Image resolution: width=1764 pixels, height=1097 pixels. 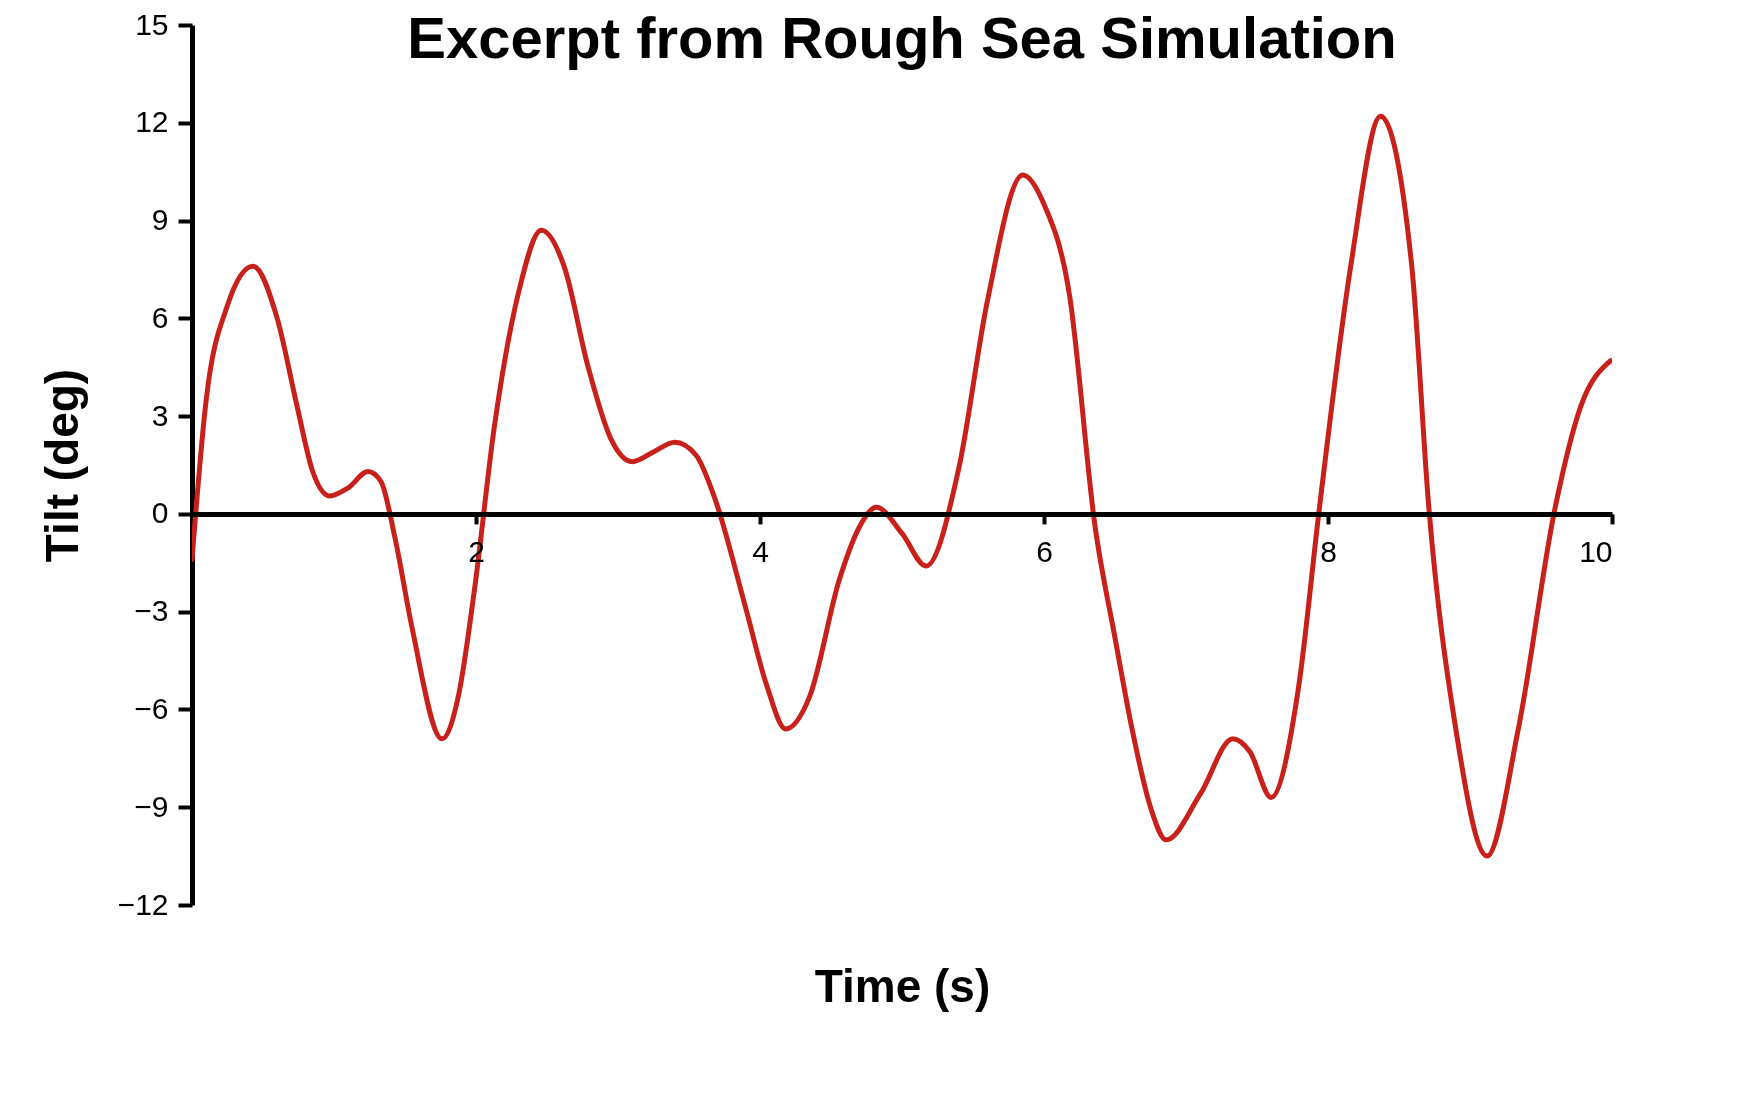 What do you see at coordinates (902, 37) in the screenshot?
I see `chart-title: Excerpt from Rough Sea Simulation` at bounding box center [902, 37].